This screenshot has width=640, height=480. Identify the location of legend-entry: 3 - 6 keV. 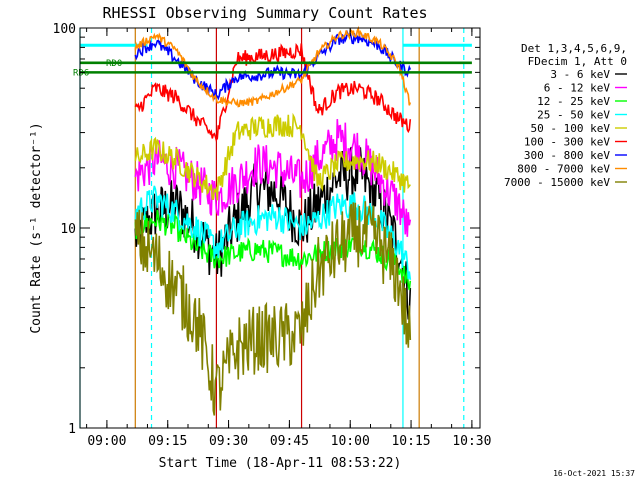
(580, 74).